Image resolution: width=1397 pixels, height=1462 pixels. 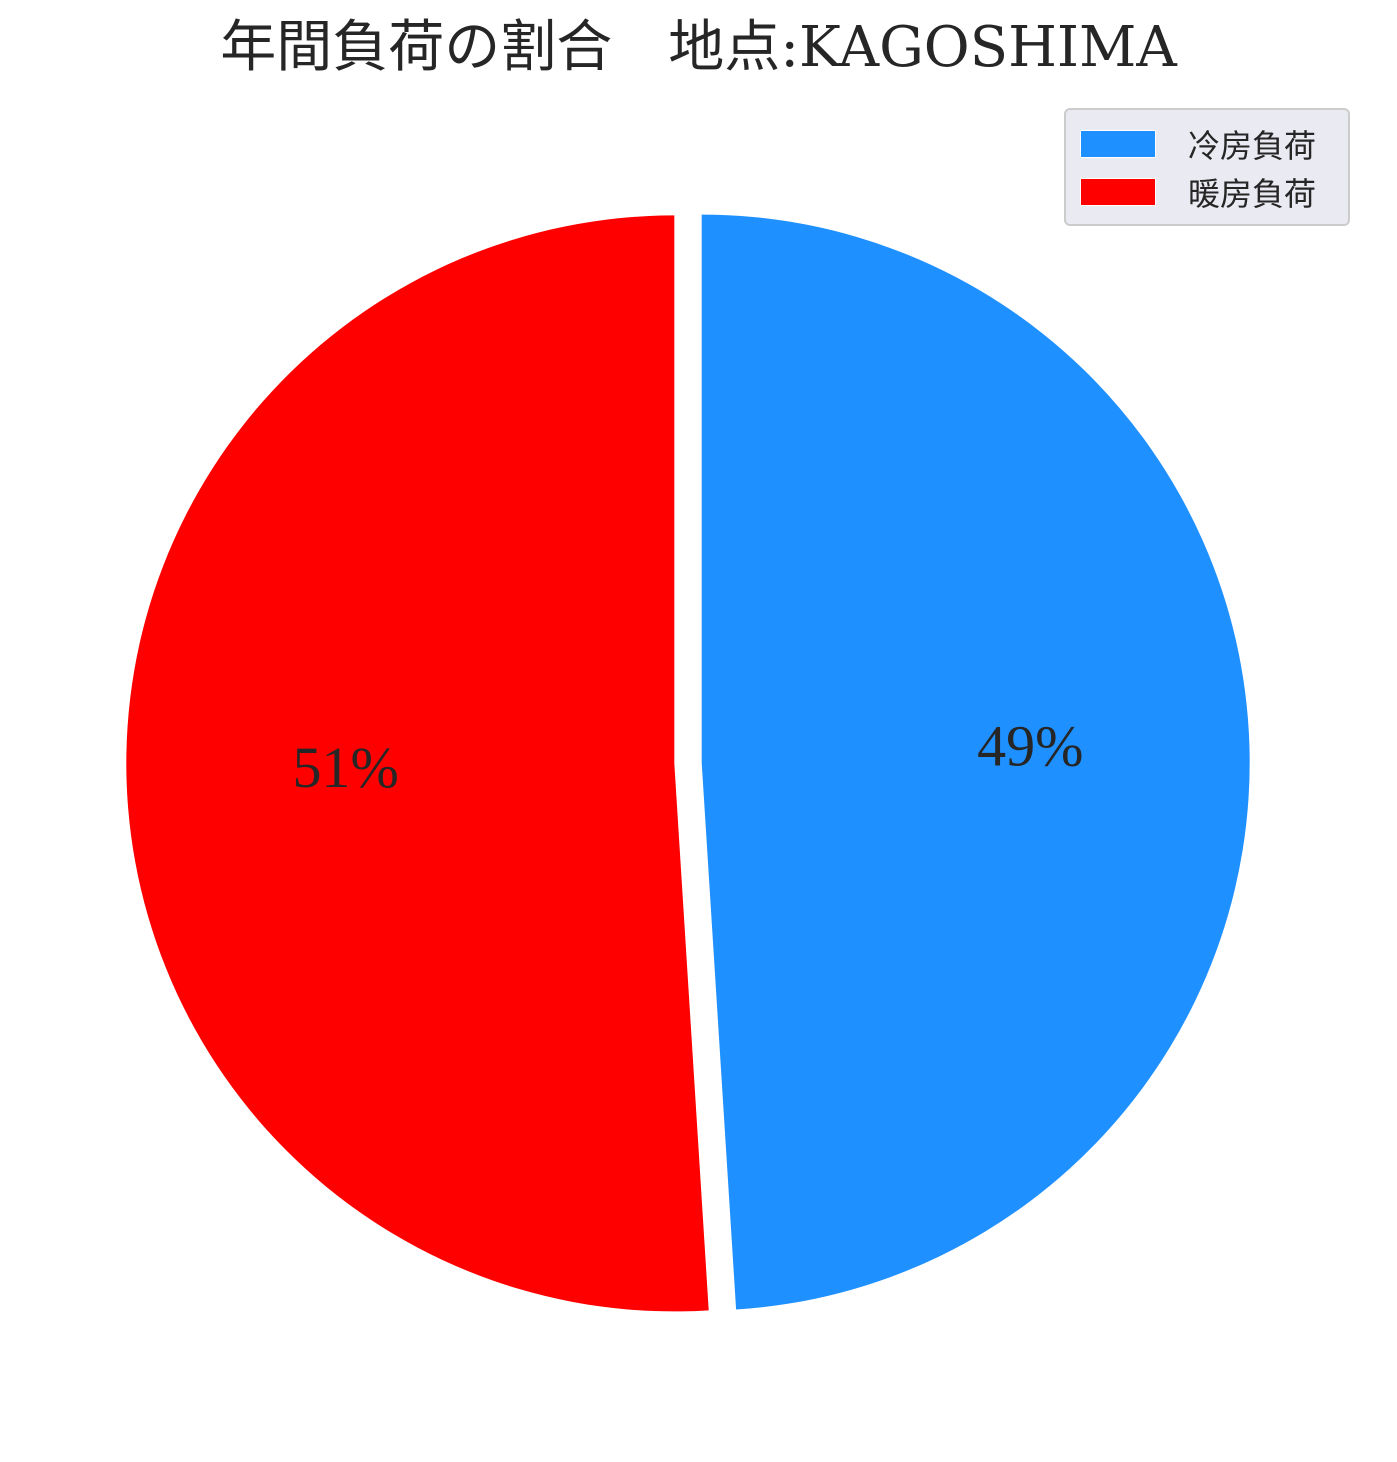 I want to click on legend-label-cooling: 冷房負荷, so click(x=1252, y=146).